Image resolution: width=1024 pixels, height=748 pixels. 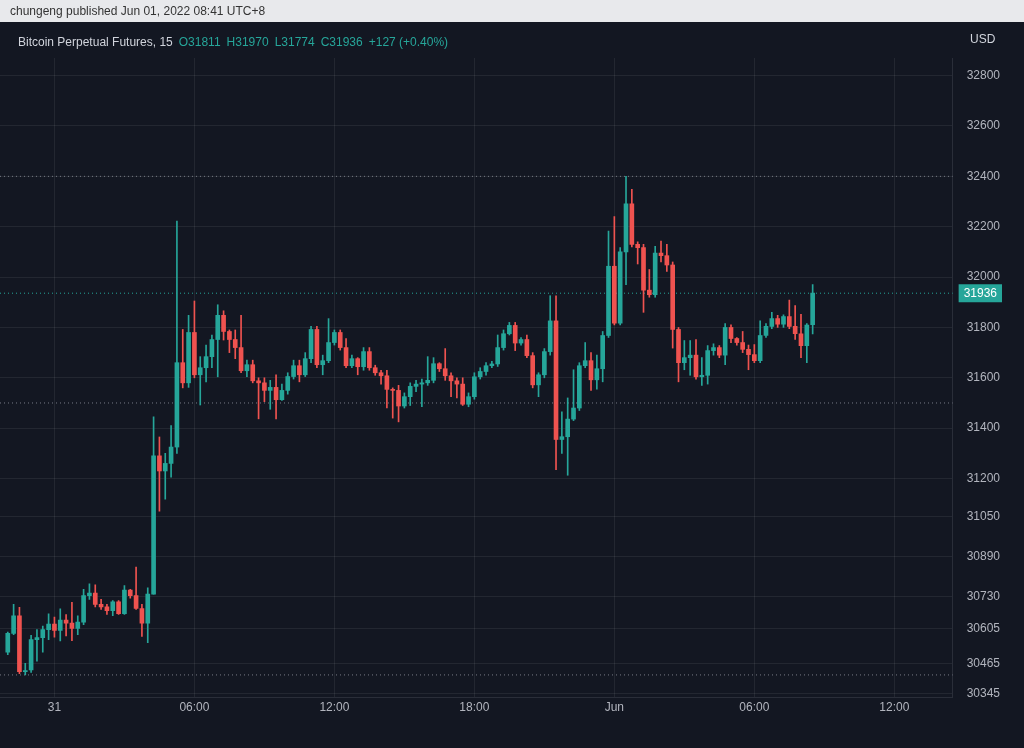 What do you see at coordinates (408, 42) in the screenshot?
I see `text: +127 (+0.40%)` at bounding box center [408, 42].